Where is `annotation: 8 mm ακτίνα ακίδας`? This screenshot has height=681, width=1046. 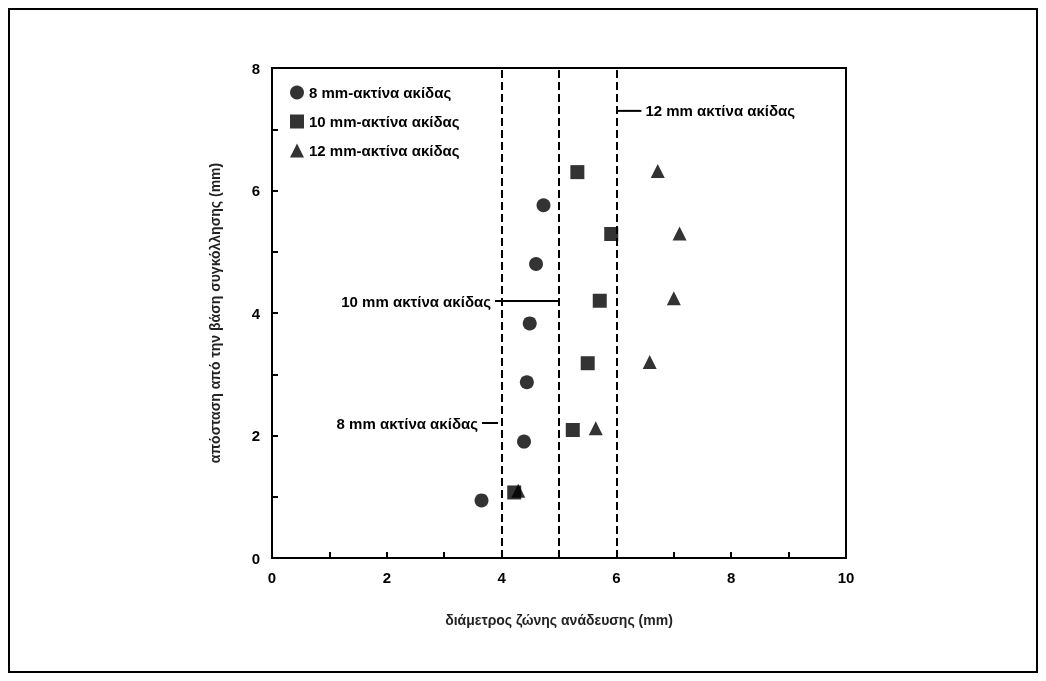
annotation: 8 mm ακτίνα ακίδας is located at coordinates (407, 423).